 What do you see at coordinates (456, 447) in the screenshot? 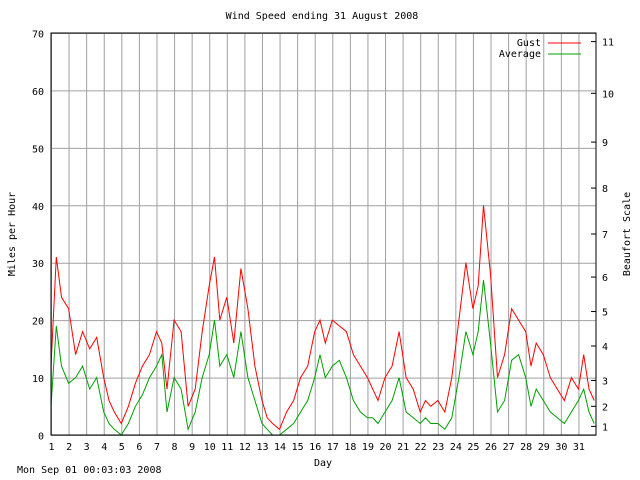
I see `x-tick-label: 24` at bounding box center [456, 447].